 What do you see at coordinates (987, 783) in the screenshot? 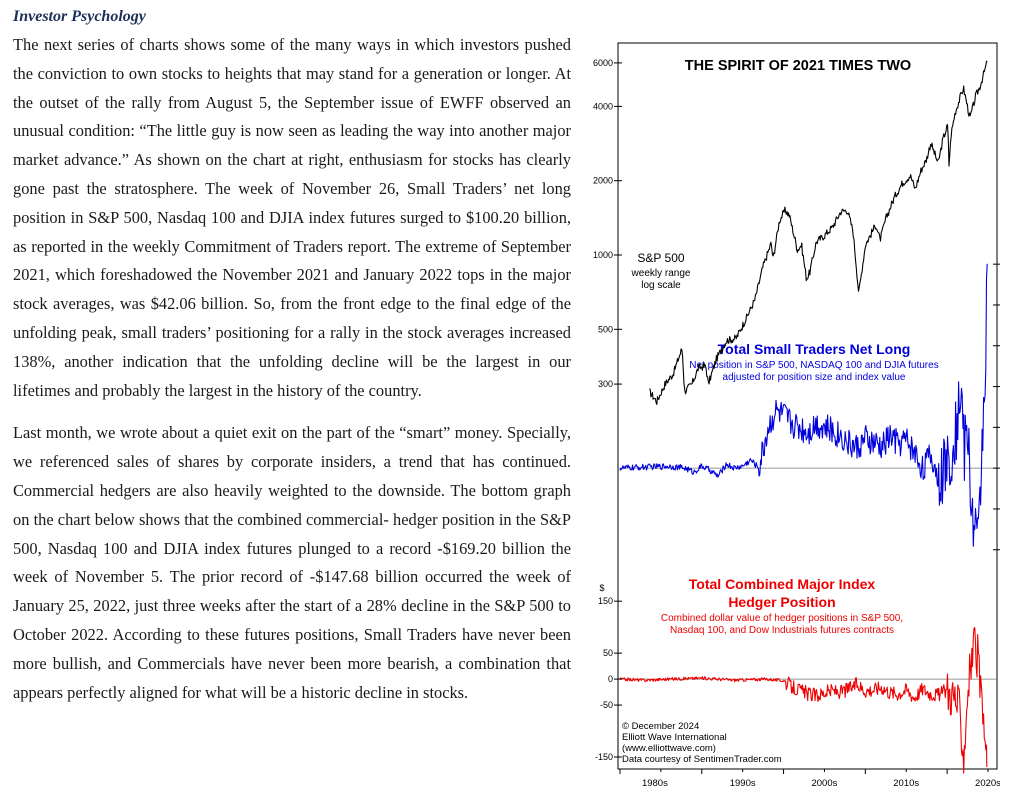
I see `x-tick-label: 2020s` at bounding box center [987, 783].